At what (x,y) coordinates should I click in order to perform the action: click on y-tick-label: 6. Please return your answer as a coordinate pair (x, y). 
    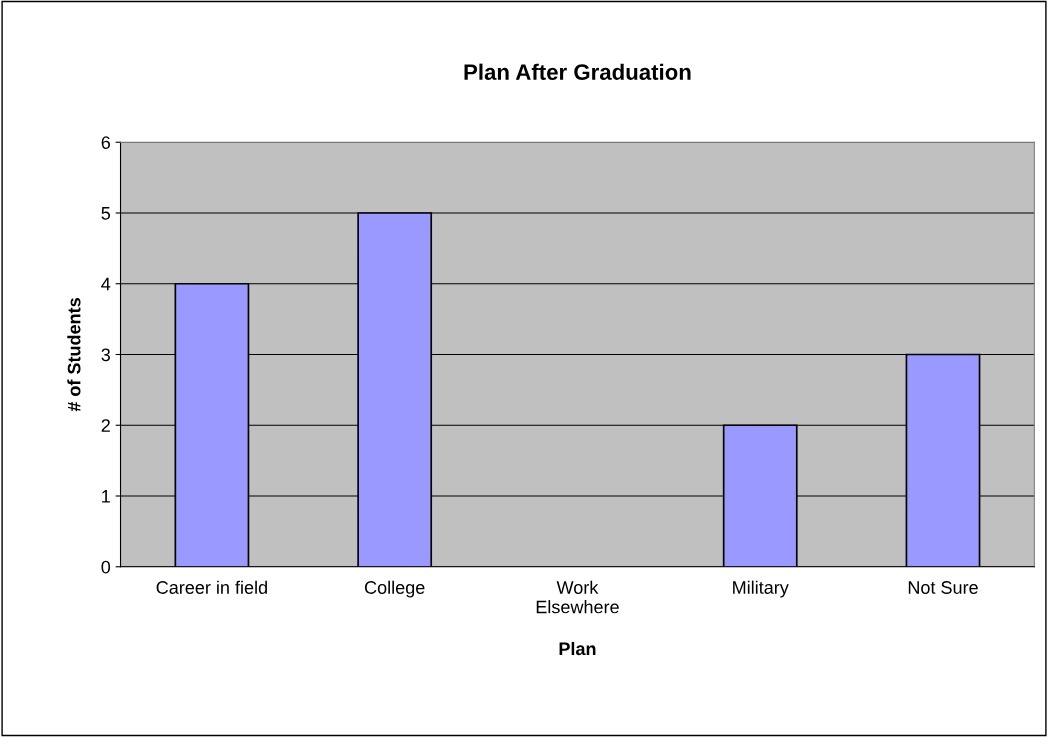
    Looking at the image, I should click on (106, 142).